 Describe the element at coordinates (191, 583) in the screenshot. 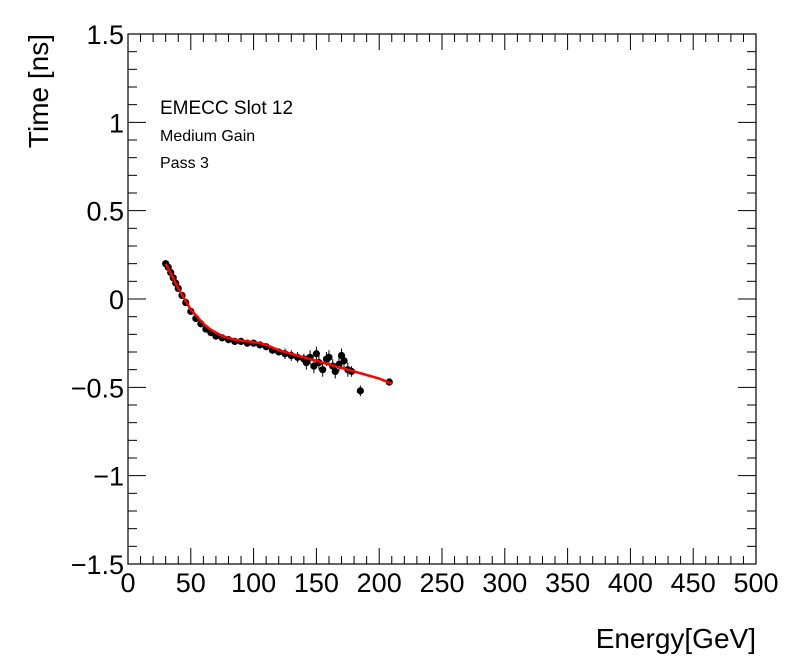

I see `x-tick-label: 50` at that location.